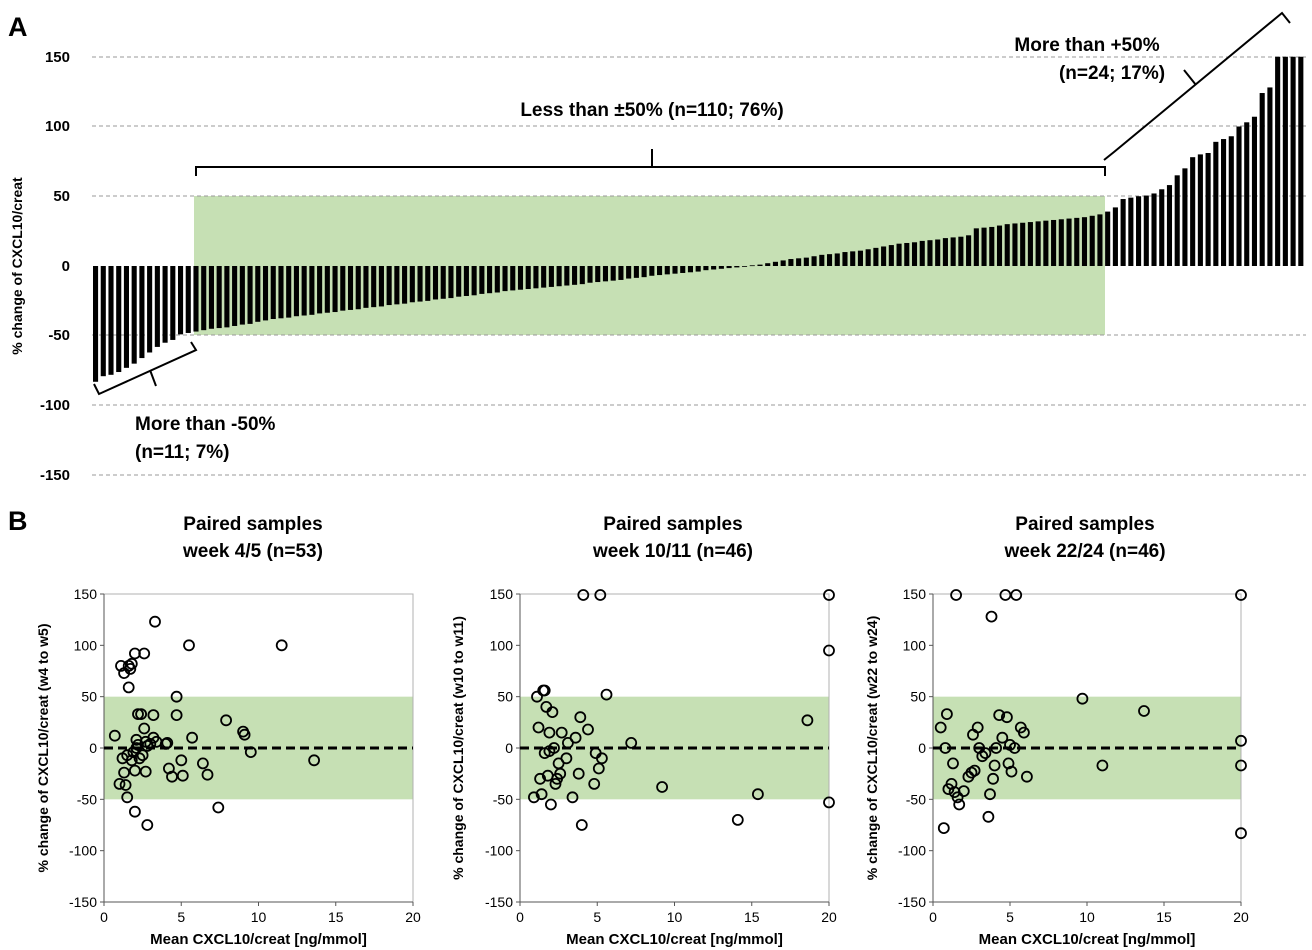 The height and width of the screenshot is (950, 1312). Describe the element at coordinates (104, 917) in the screenshot. I see `x-tick-label: 0` at that location.